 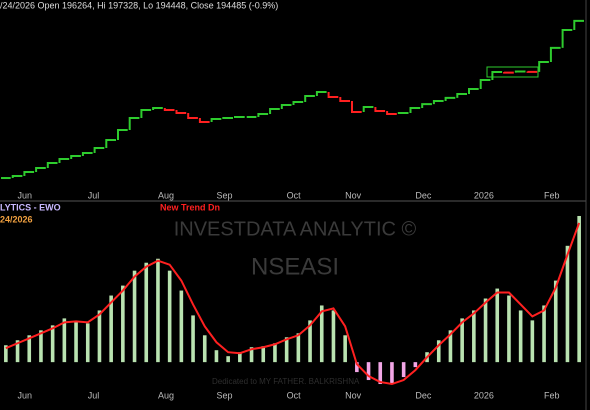 What do you see at coordinates (25, 395) in the screenshot?
I see `x-tick-label: Jun` at bounding box center [25, 395].